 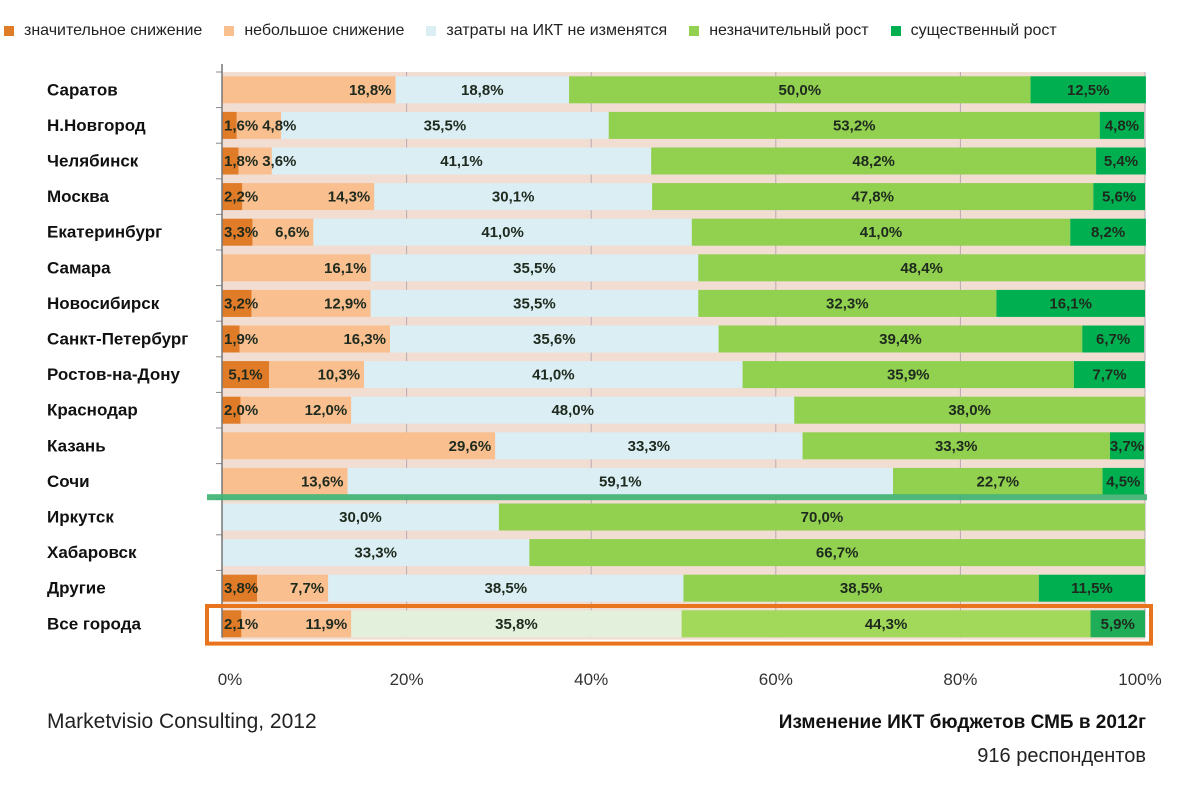 I want to click on x-tick-label: 40%, so click(x=591, y=679).